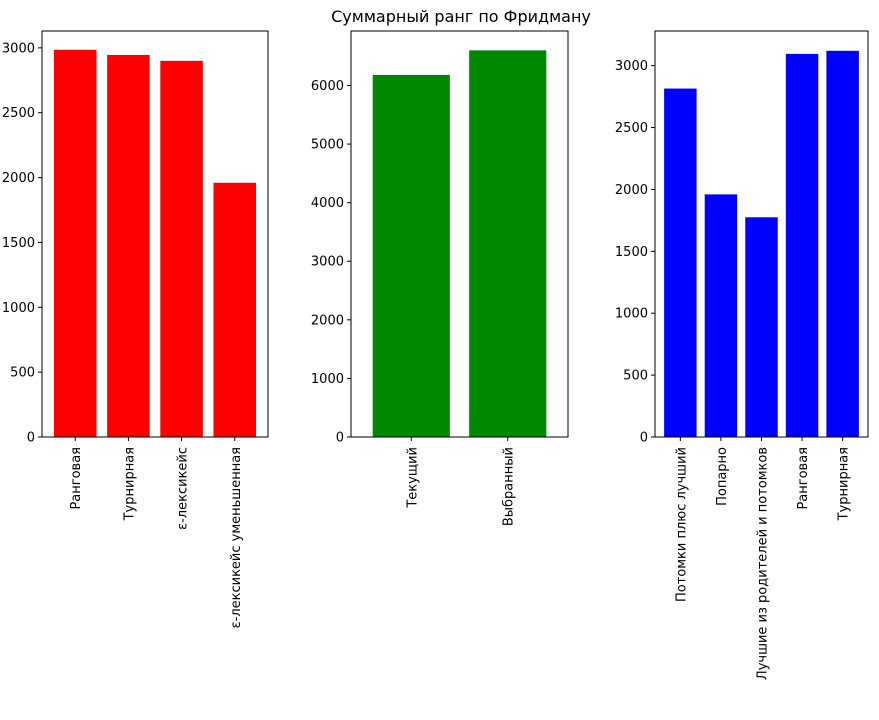 The width and height of the screenshot is (879, 720). Describe the element at coordinates (631, 66) in the screenshot. I see `y-tick-label-3-7: 3000` at that location.